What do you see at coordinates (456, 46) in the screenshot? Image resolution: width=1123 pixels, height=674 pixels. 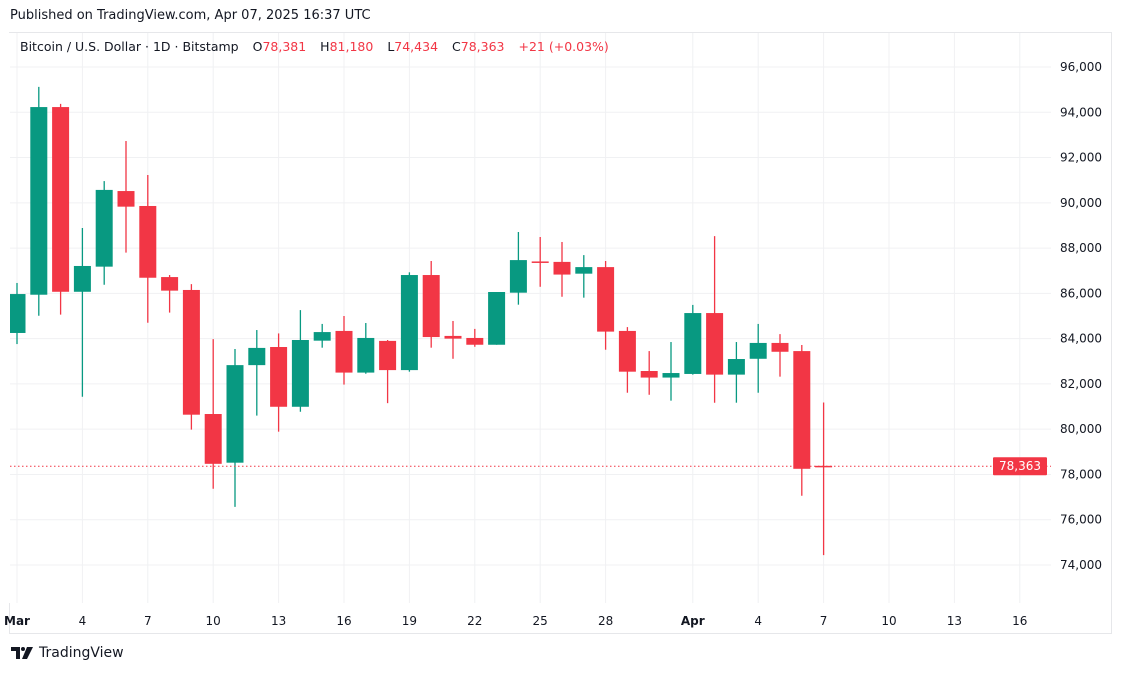 I see `close-label: C` at bounding box center [456, 46].